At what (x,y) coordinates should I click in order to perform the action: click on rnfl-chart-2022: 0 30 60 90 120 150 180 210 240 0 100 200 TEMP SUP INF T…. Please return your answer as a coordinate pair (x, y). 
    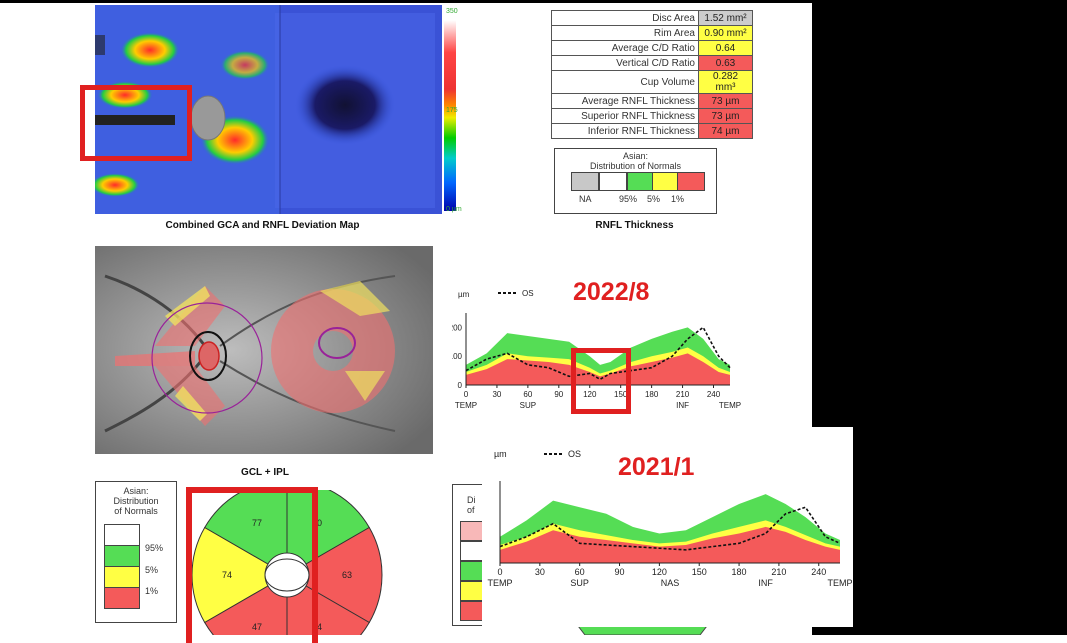
    Looking at the image, I should click on (595, 348).